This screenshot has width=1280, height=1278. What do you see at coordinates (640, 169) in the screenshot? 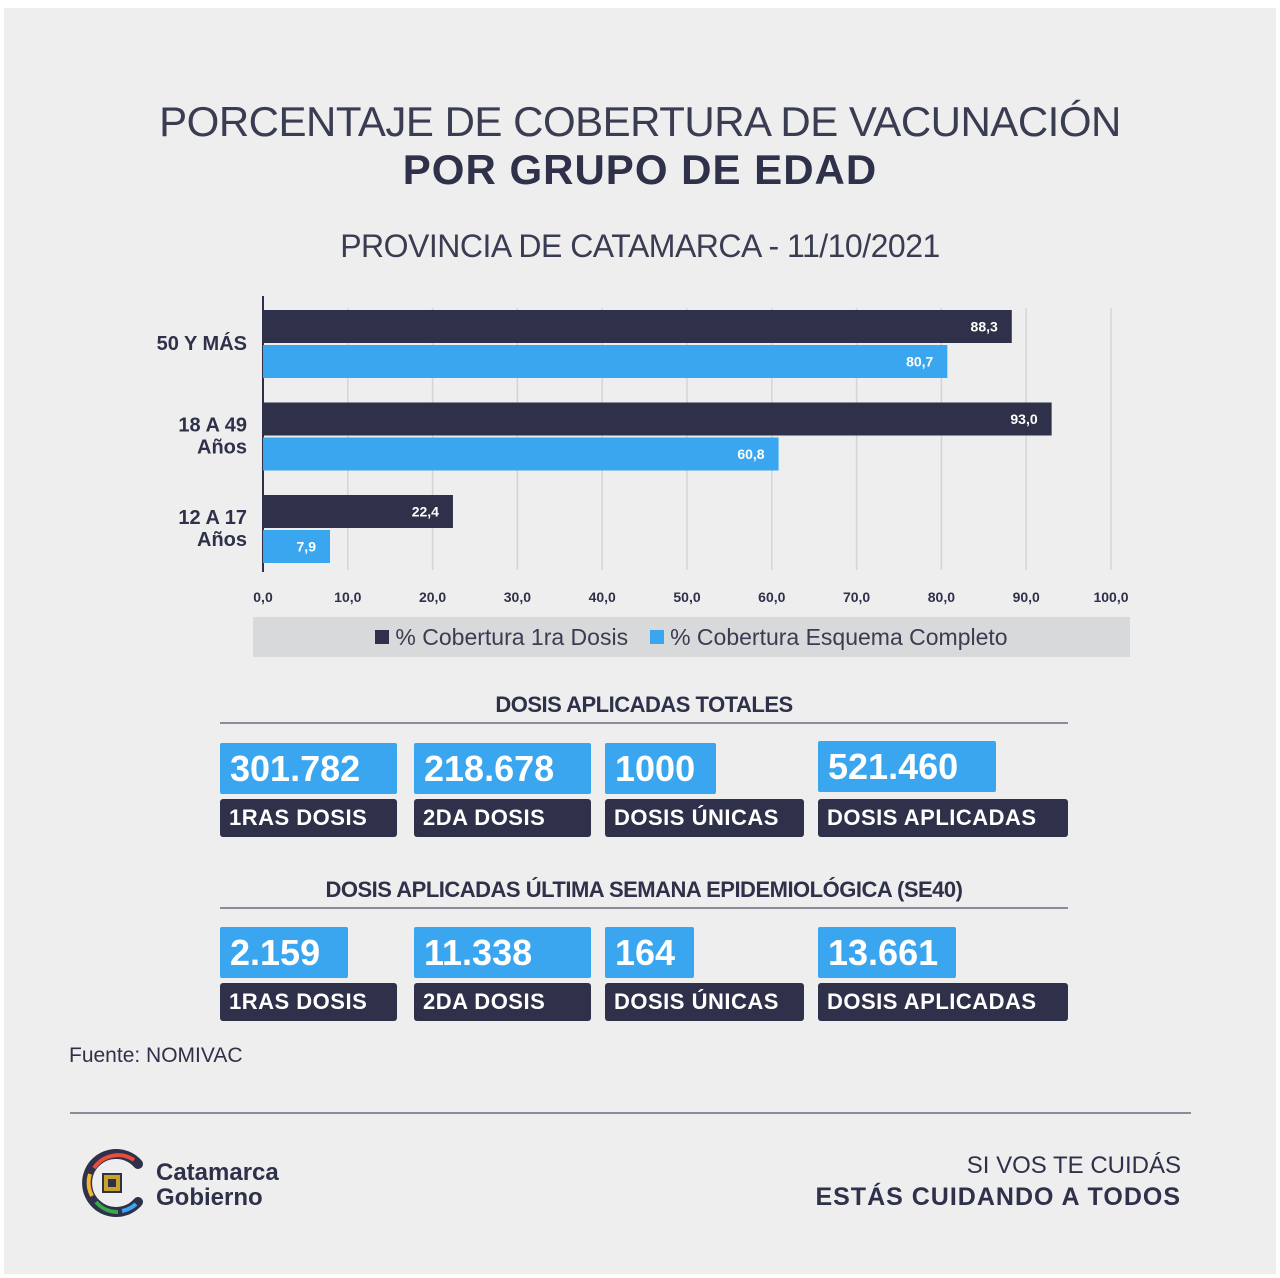
I see `page-title-line2: POR GRUPO DE EDAD` at bounding box center [640, 169].